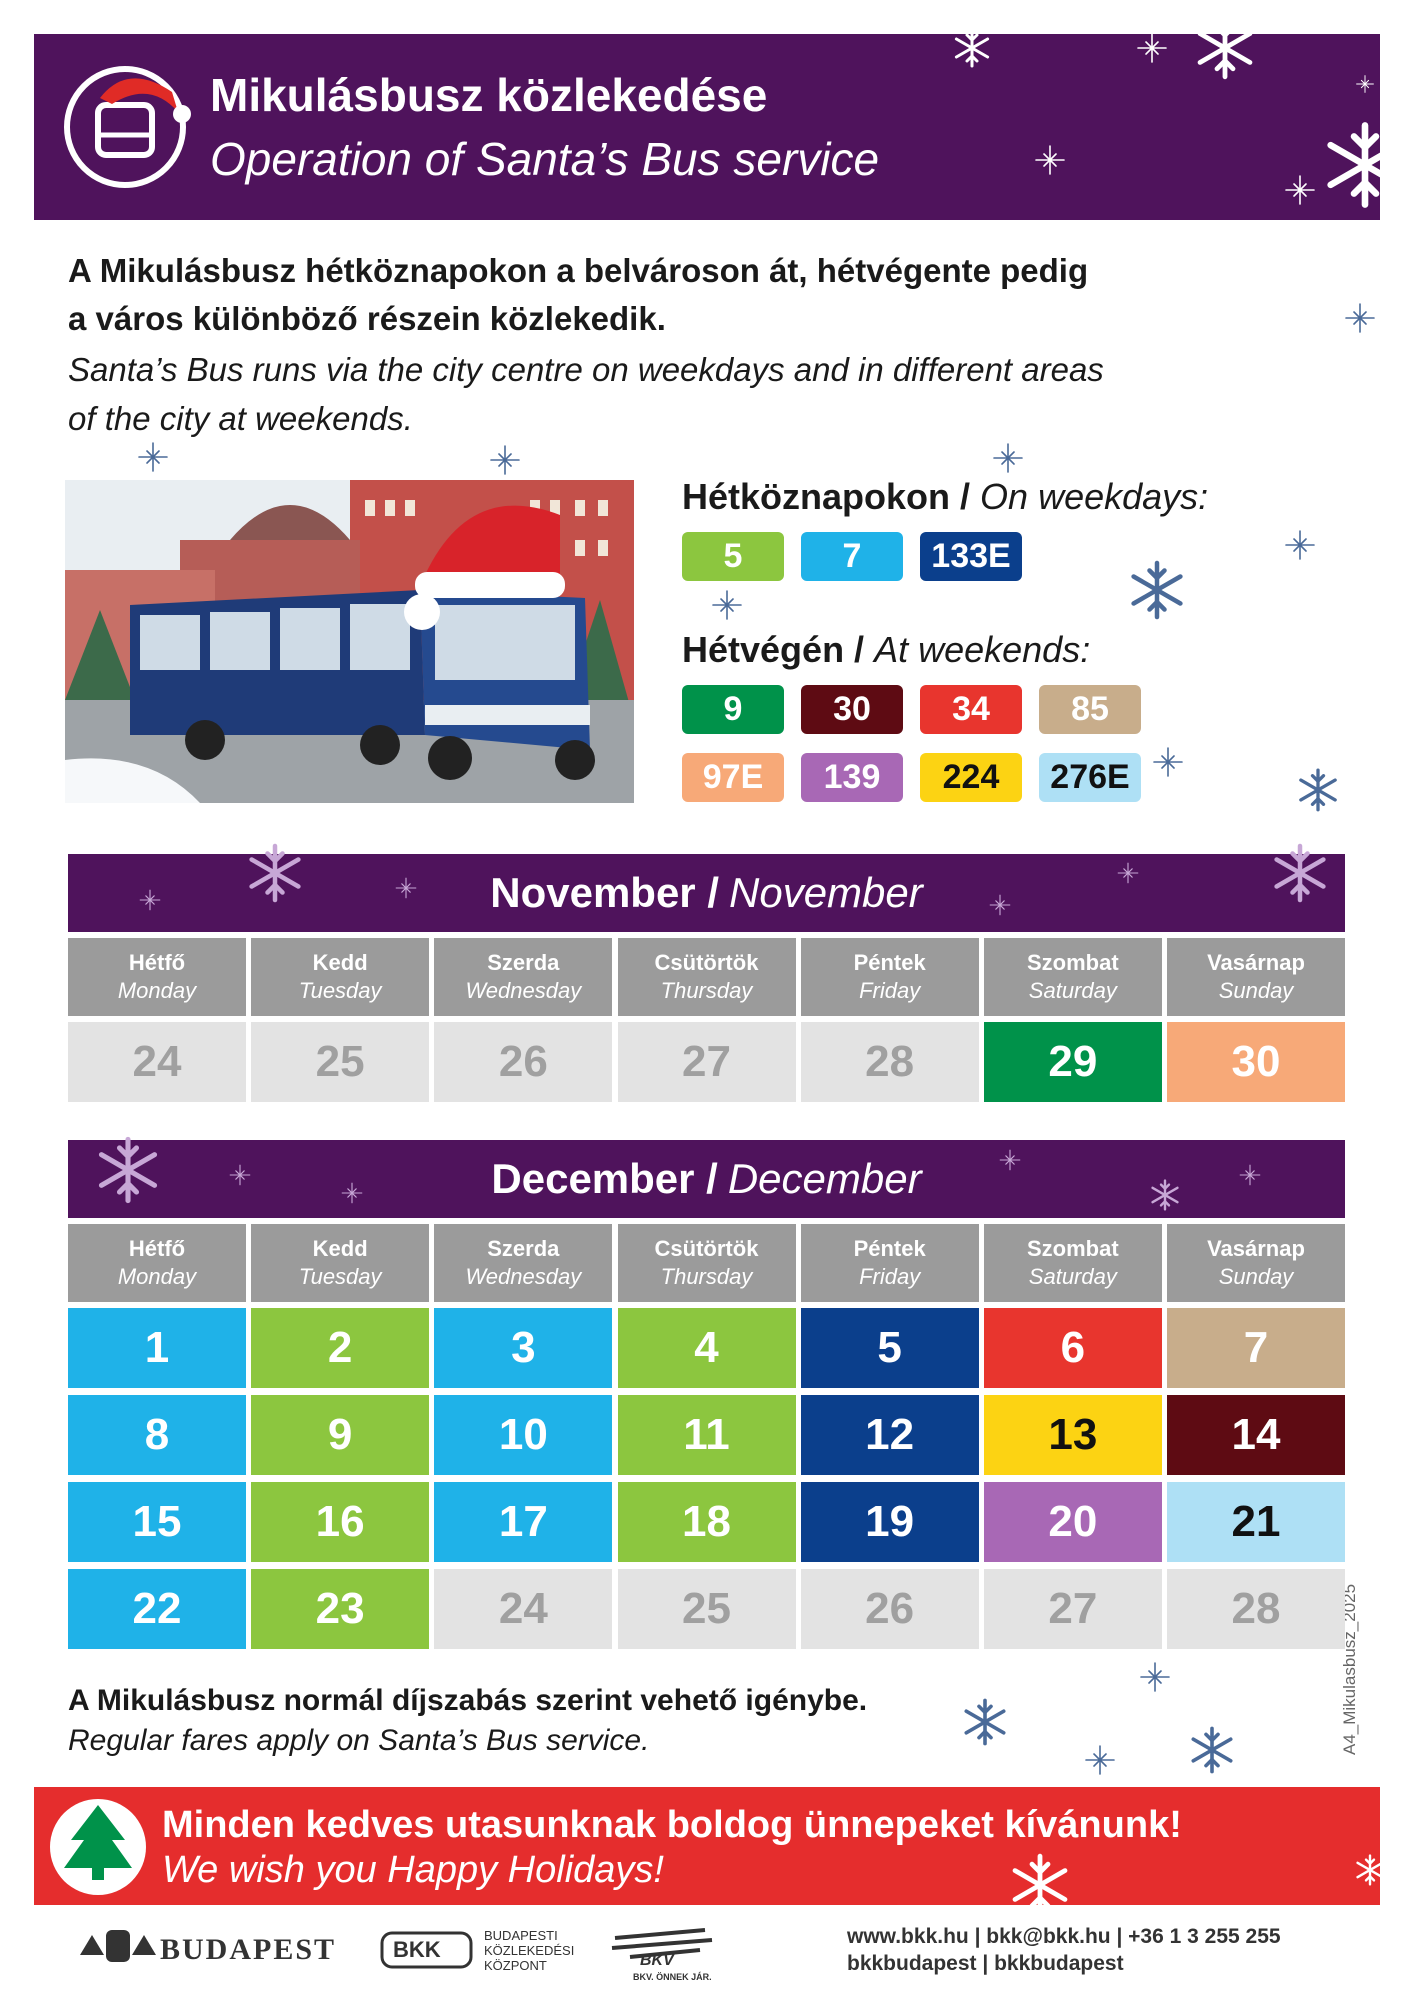 Image resolution: width=1414 pixels, height=2000 pixels. What do you see at coordinates (1256, 1062) in the screenshot?
I see `date-cell: 30` at bounding box center [1256, 1062].